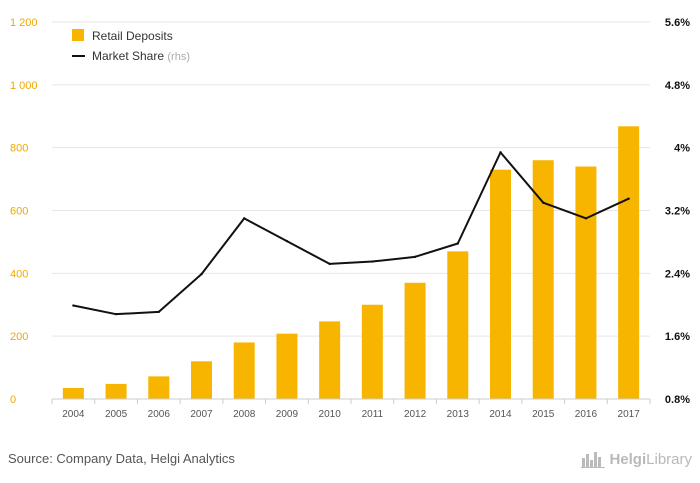  I want to click on x-tick-label: 2007, so click(201, 414).